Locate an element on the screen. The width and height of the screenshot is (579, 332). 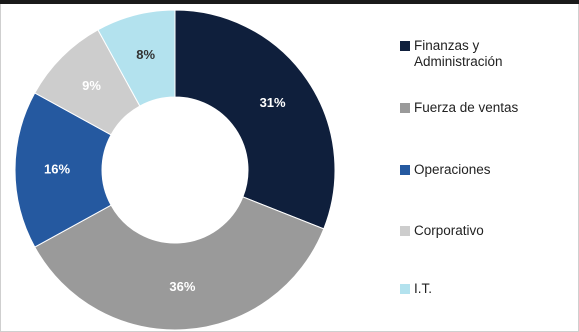
legend-label: Finanzas y Administración is located at coordinates (458, 53).